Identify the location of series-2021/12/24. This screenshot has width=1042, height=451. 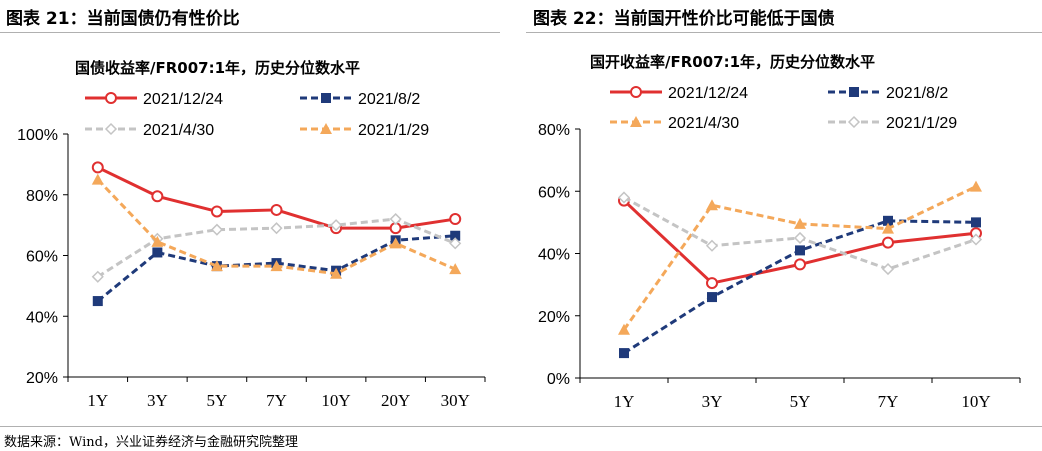
(276, 198).